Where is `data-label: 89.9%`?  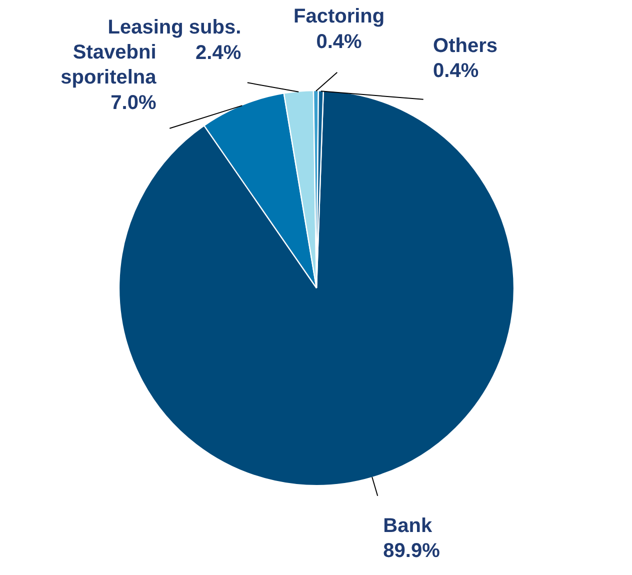 data-label: 89.9% is located at coordinates (411, 551).